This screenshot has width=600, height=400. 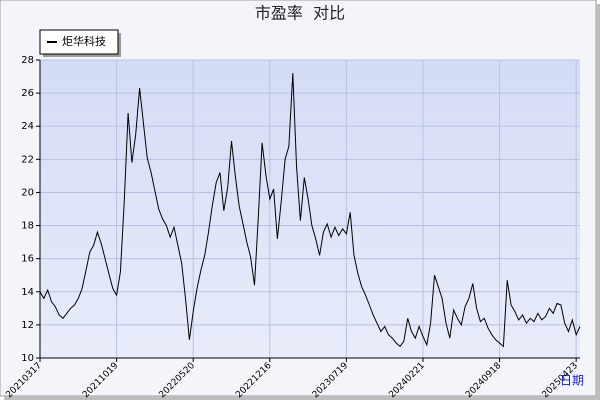 I want to click on x-axis-label: 日期, so click(x=572, y=381).